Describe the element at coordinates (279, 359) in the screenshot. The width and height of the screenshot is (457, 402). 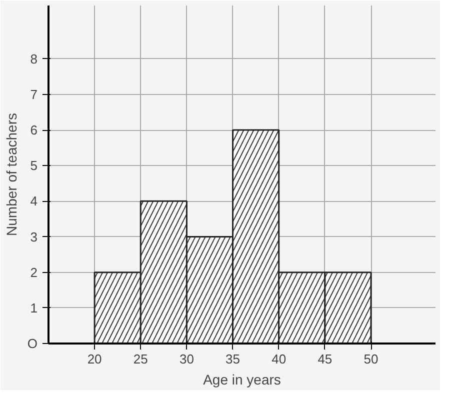
I see `x-tick-label: 40` at that location.